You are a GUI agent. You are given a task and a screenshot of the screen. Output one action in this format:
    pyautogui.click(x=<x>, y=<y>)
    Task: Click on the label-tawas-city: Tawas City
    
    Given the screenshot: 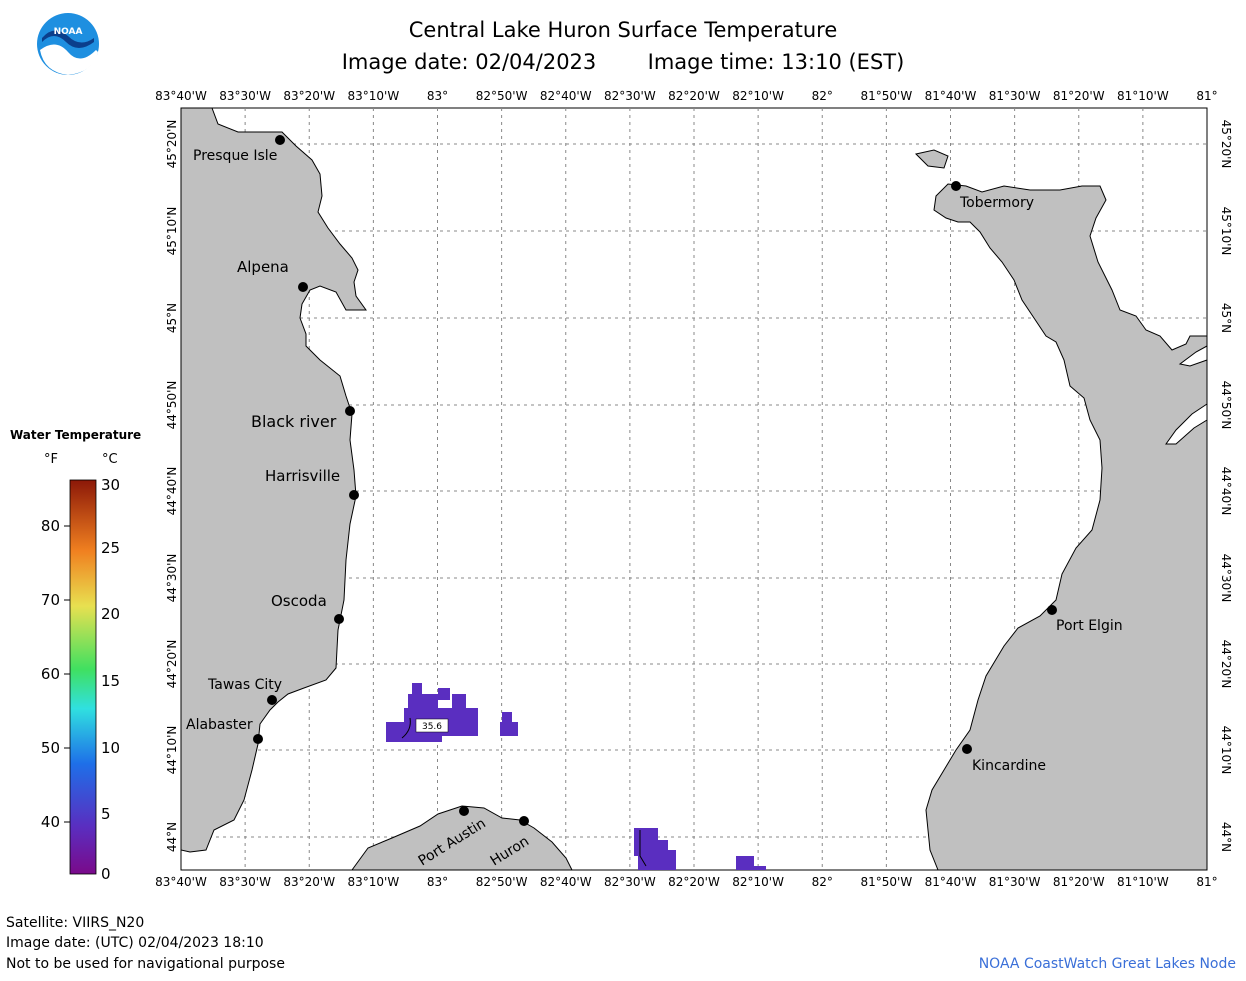 What is the action you would take?
    pyautogui.click(x=244, y=685)
    